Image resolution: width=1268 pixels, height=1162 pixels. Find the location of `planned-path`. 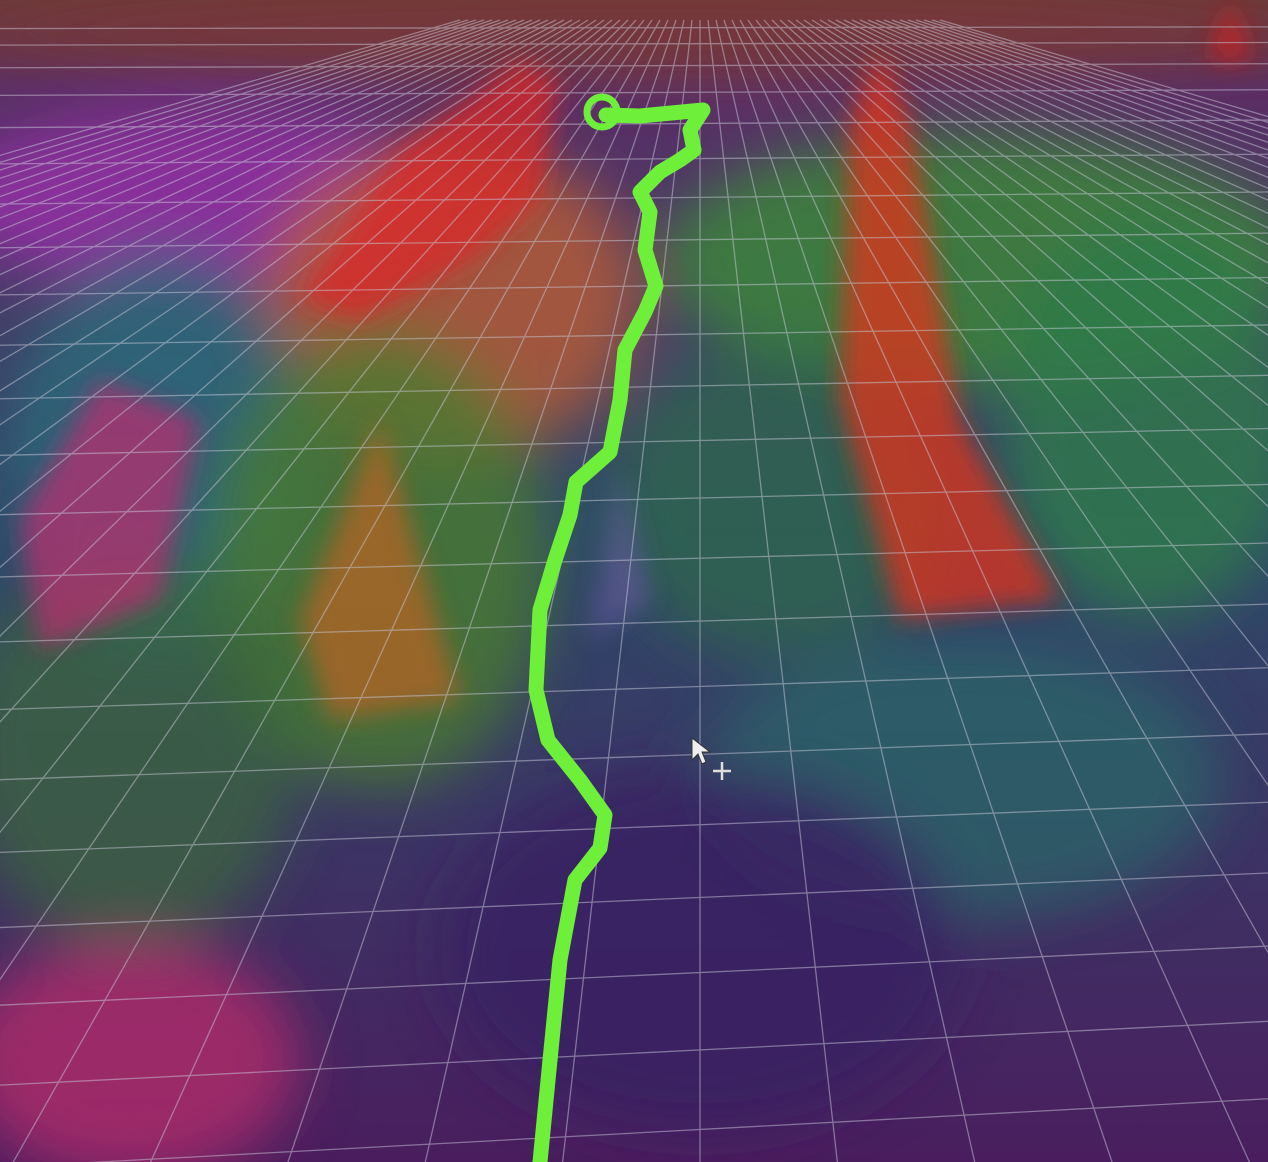

planned-path is located at coordinates (619, 632).